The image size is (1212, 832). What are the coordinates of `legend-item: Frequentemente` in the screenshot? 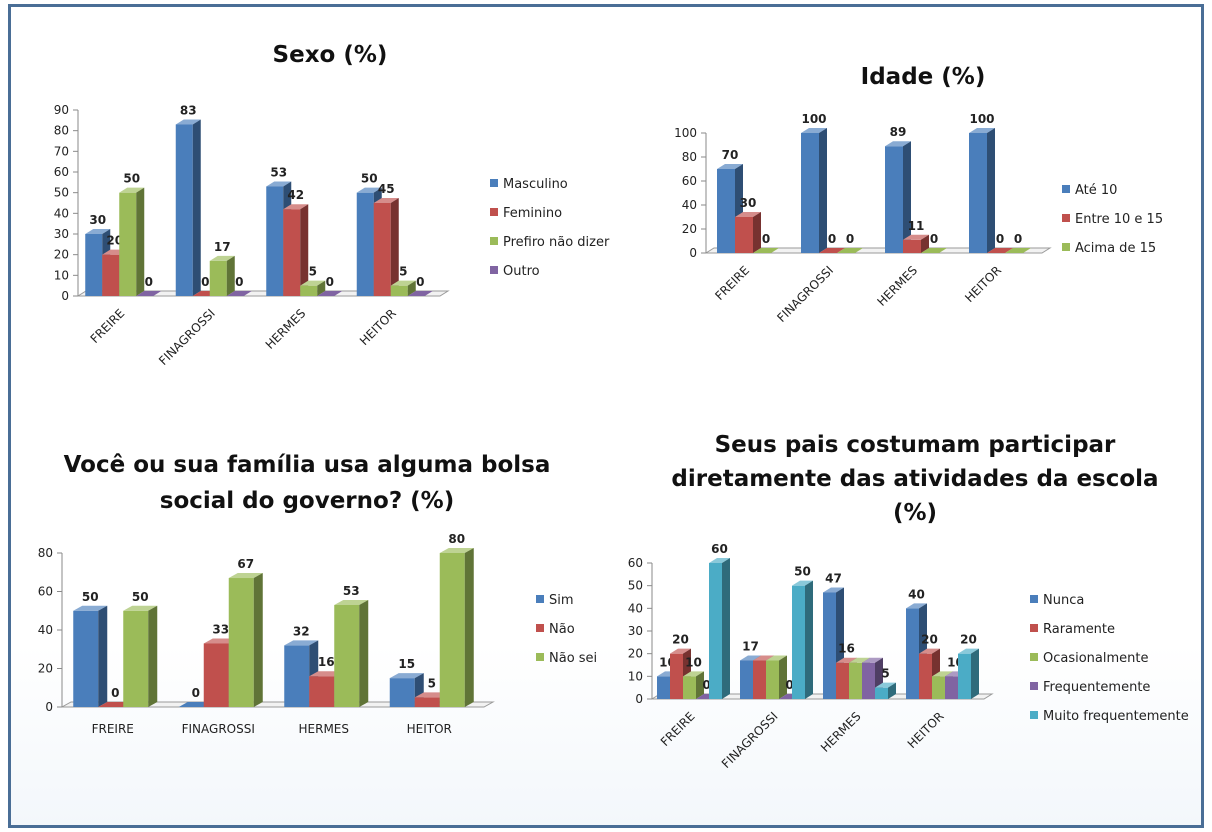 It's located at (1090, 687).